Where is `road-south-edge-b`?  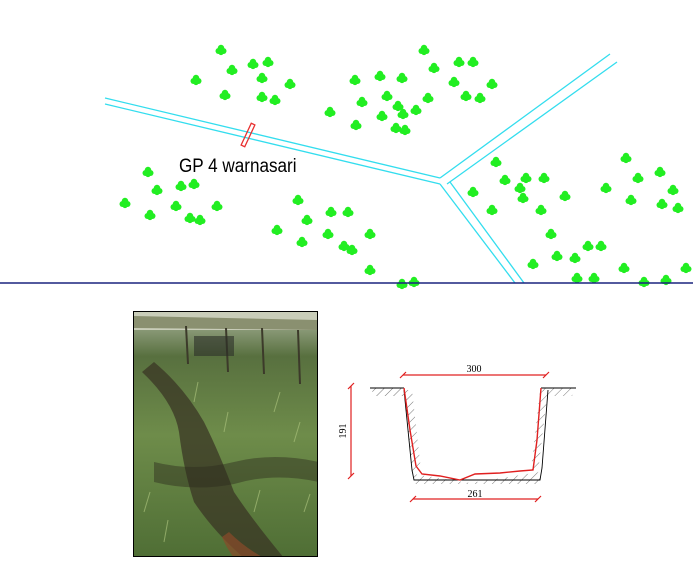
road-south-edge-b is located at coordinates (487, 232).